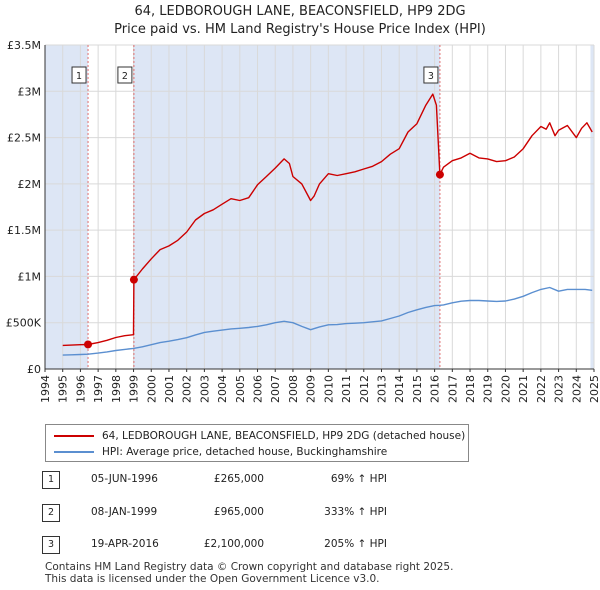 The width and height of the screenshot is (600, 590). Describe the element at coordinates (233, 544) in the screenshot. I see `sale-price: £2,100,000` at that location.